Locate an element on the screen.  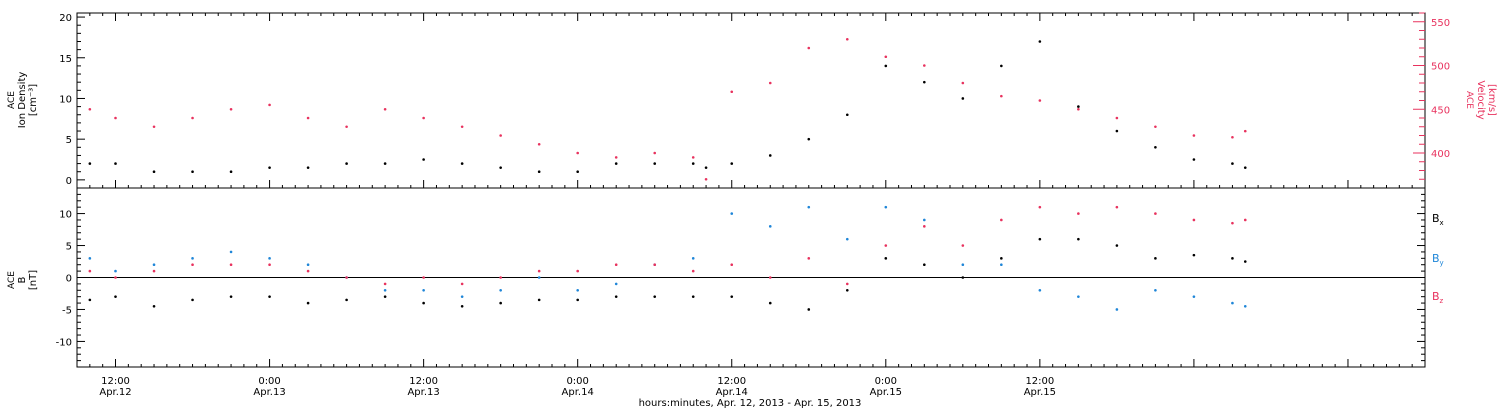
series-label-by: By is located at coordinates (1438, 259).